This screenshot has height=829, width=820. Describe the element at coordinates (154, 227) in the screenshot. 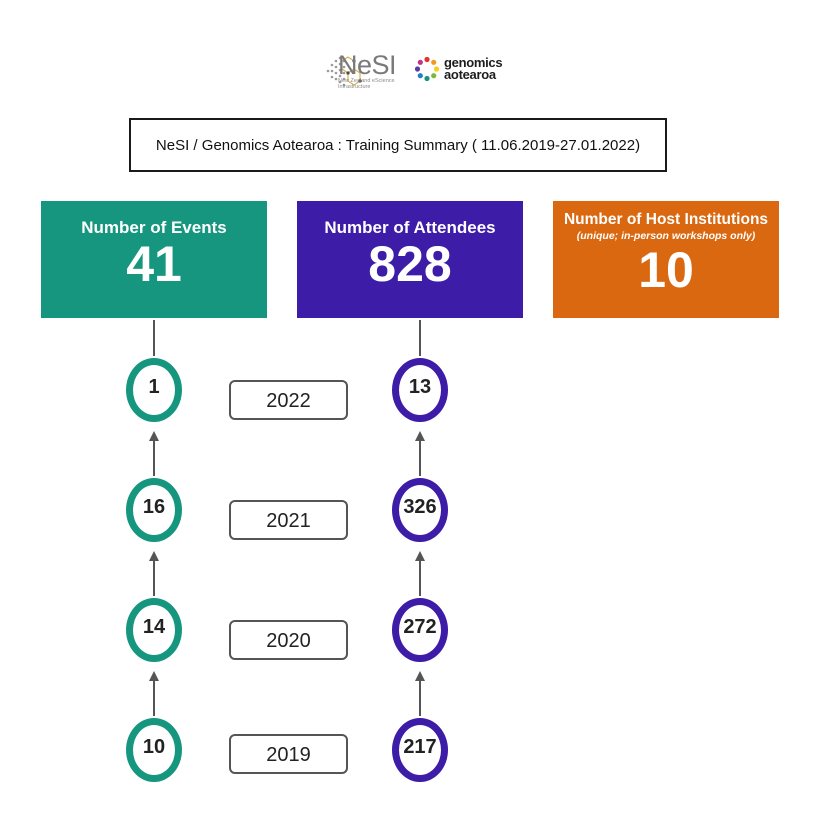

I see `events-card-label: Number of Events` at that location.